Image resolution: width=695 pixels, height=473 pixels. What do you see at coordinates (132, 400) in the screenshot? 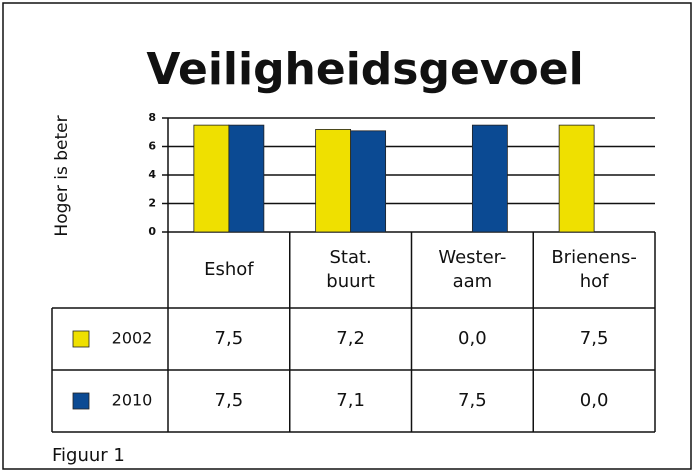
I see `legend-label: 2010` at bounding box center [132, 400].